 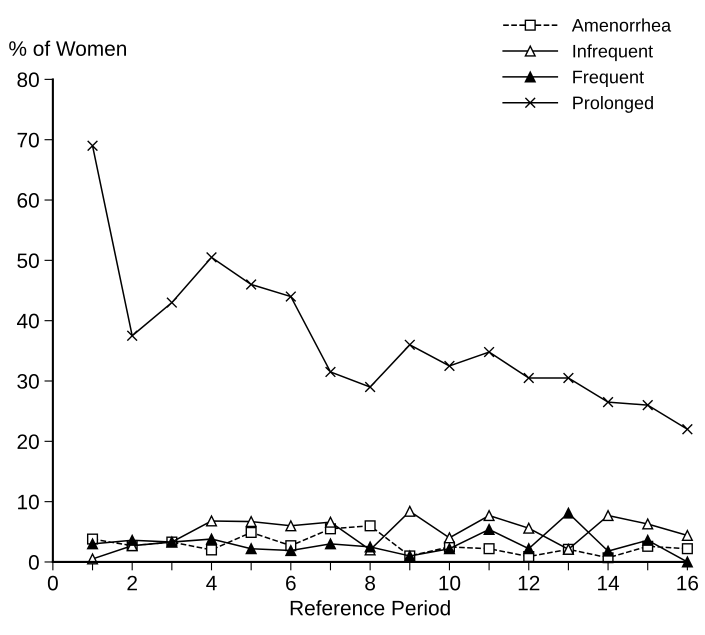 I want to click on legend-label: Prolonged, so click(x=613, y=104).